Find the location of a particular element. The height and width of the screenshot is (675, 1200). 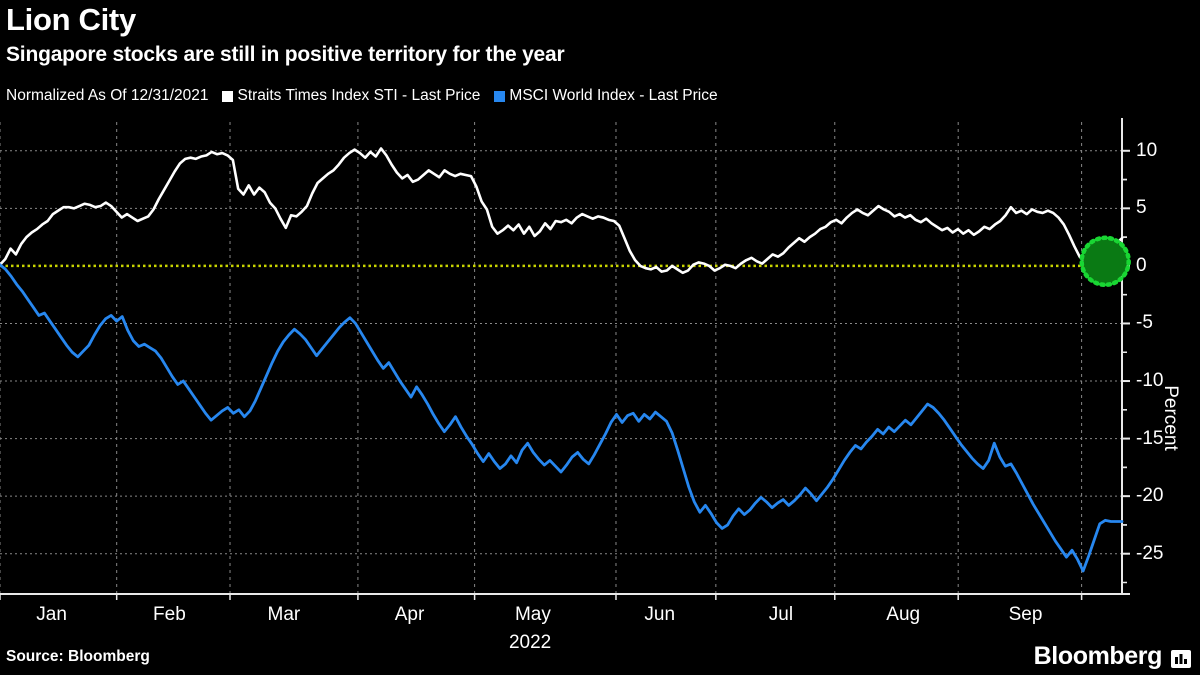

x-tick-label: Jan is located at coordinates (51, 614).